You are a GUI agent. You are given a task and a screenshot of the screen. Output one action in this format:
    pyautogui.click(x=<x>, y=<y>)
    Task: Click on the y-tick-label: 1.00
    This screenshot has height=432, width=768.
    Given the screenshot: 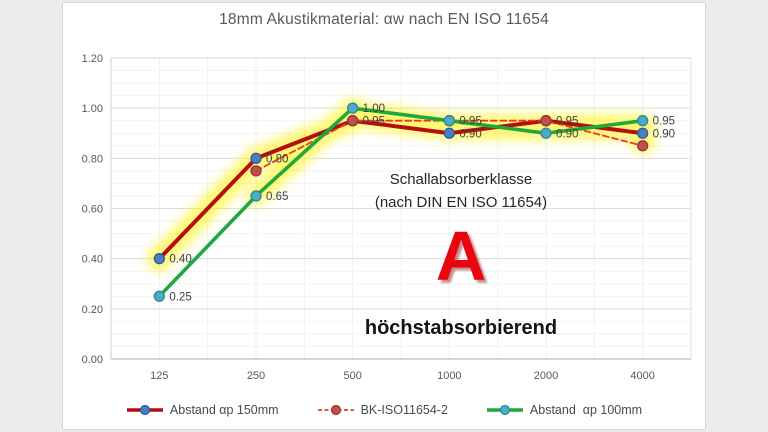 What is the action you would take?
    pyautogui.click(x=92, y=109)
    